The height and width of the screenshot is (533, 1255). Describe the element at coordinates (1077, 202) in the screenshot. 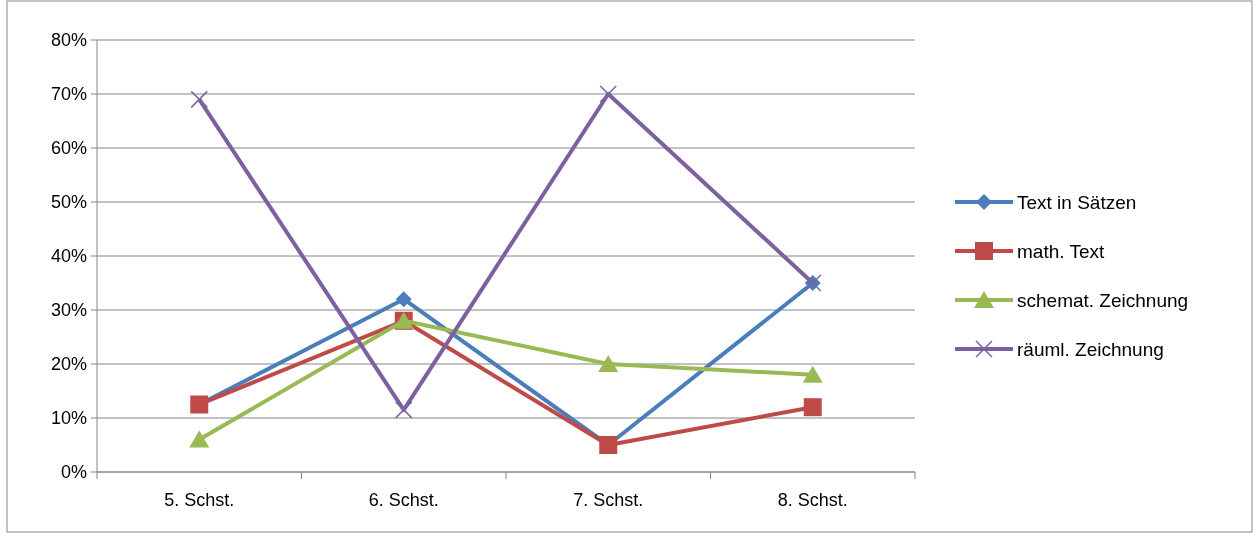

I see `legend-label: Text in Sätzen` at that location.